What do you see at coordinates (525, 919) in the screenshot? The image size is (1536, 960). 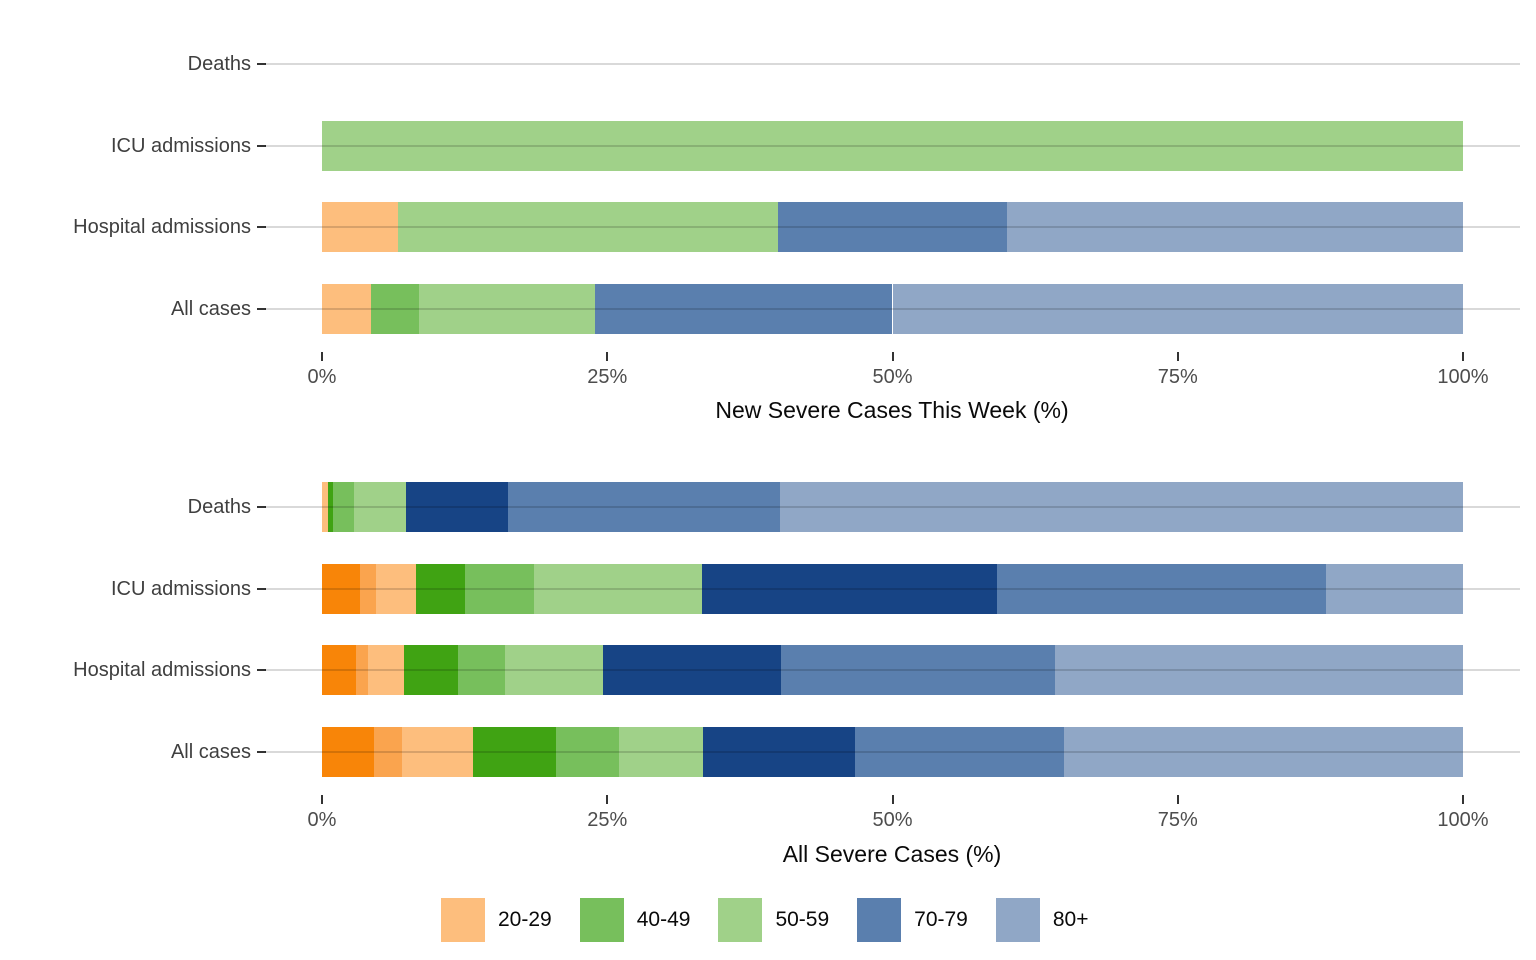 I see `legend-label: 20-29` at bounding box center [525, 919].